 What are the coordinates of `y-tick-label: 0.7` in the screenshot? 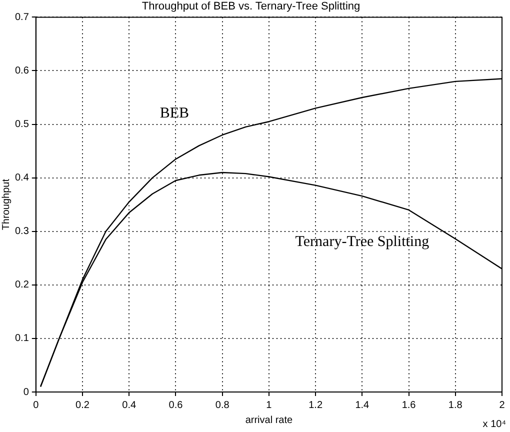 It's located at (22, 17).